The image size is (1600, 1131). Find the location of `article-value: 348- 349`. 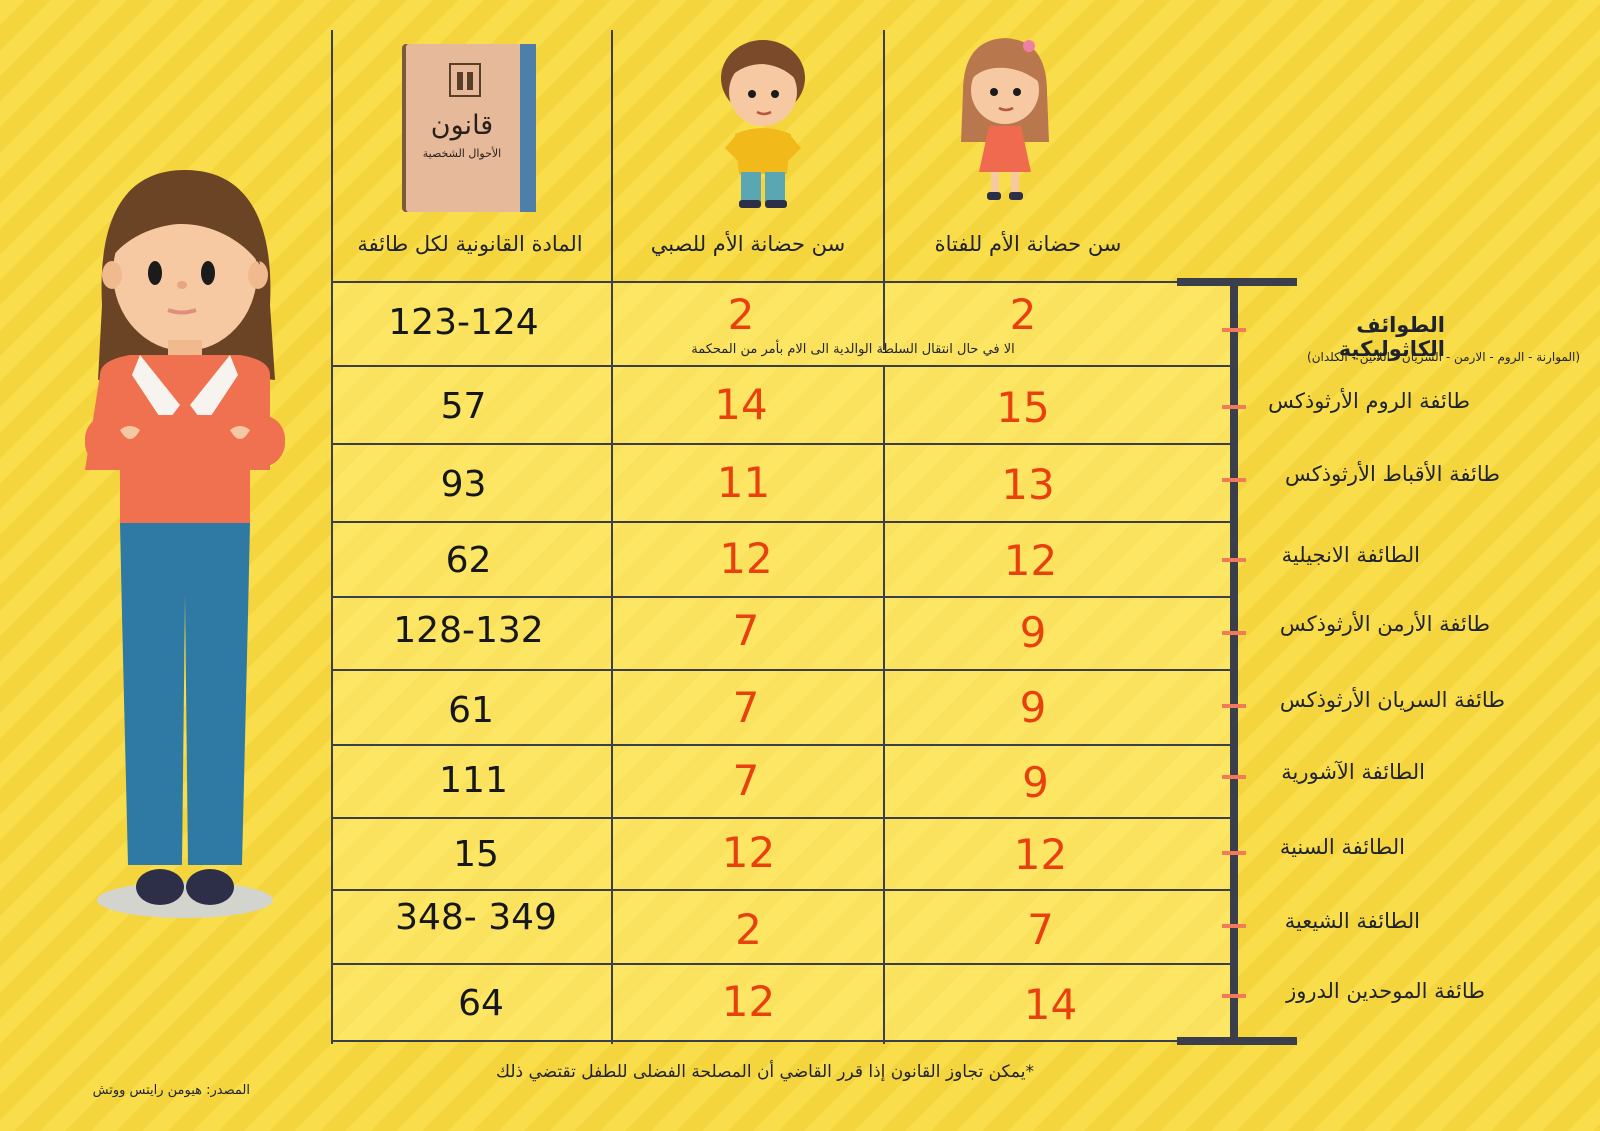

article-value: 348- 349 is located at coordinates (476, 917).